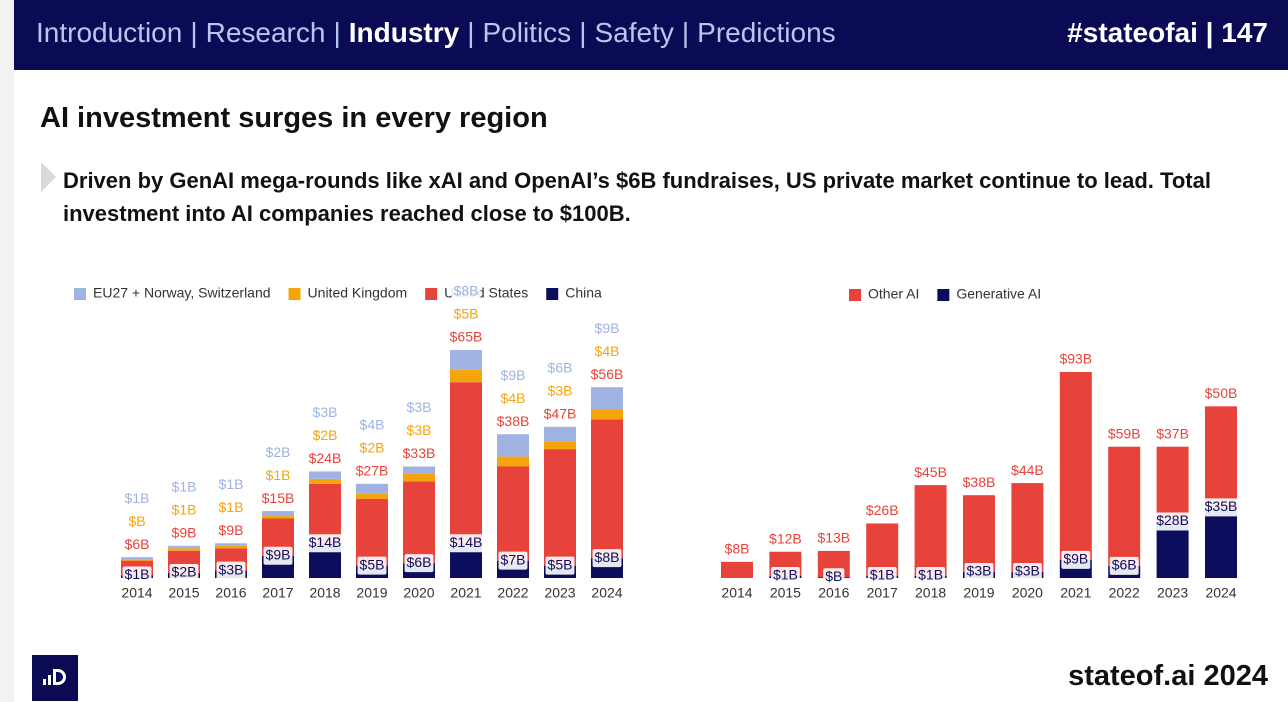  What do you see at coordinates (1221, 393) in the screenshot?
I see `data-label: $50B` at bounding box center [1221, 393].